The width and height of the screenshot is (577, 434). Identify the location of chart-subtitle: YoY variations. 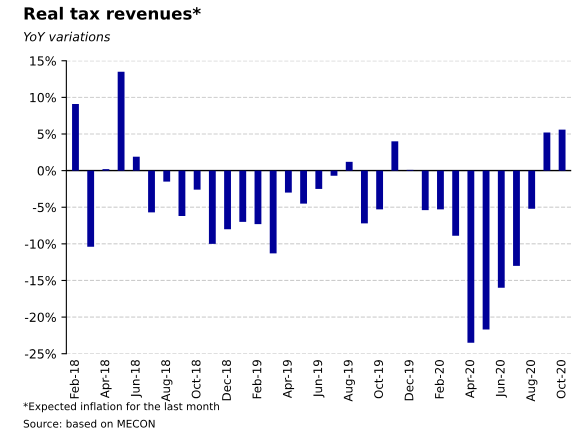
(67, 37).